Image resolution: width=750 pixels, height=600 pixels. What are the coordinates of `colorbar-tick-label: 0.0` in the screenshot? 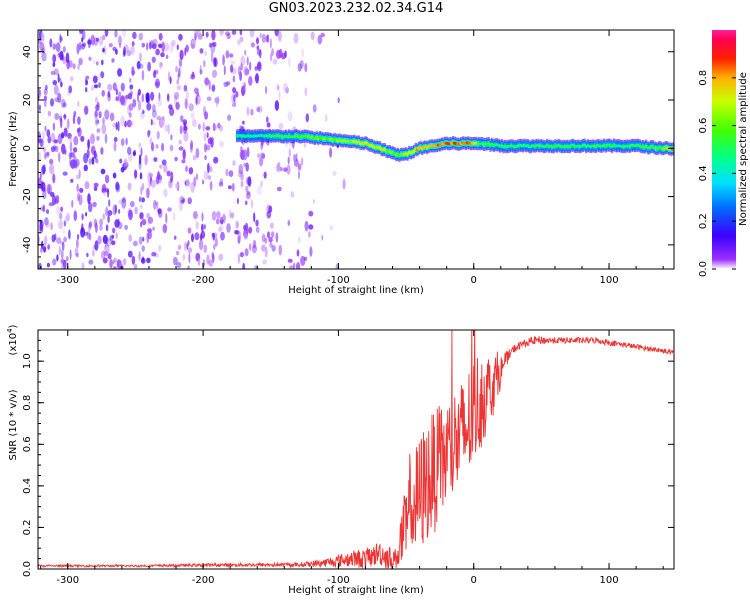 It's located at (703, 269).